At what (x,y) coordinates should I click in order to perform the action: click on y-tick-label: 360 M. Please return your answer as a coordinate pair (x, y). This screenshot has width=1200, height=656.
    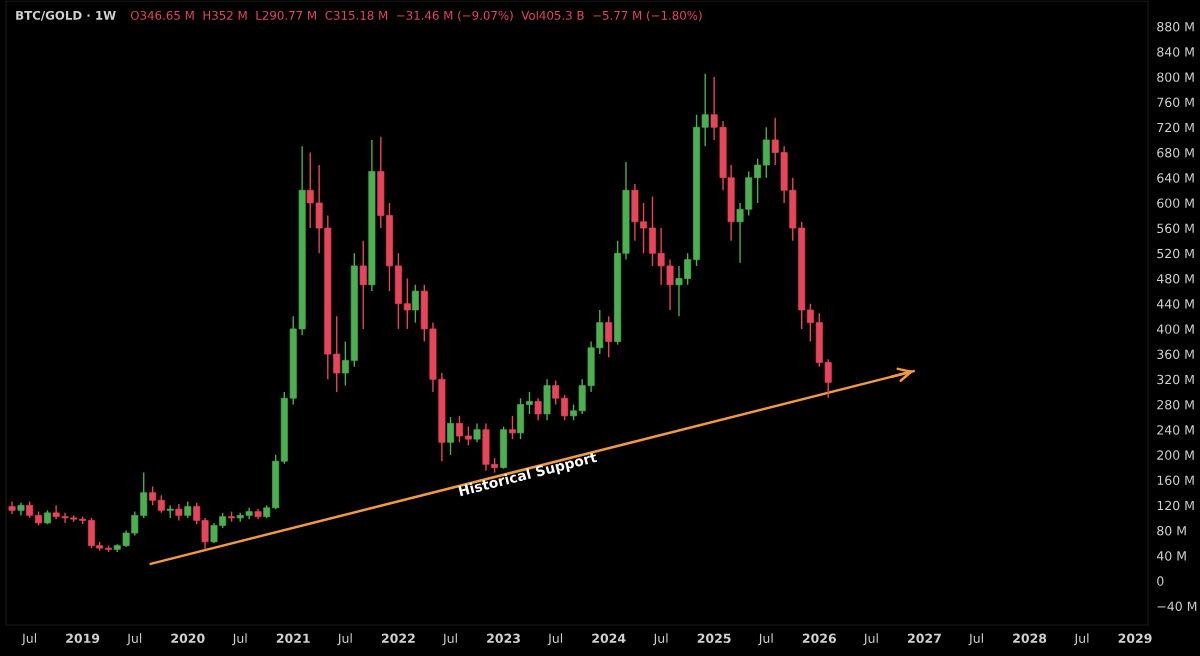
    Looking at the image, I should click on (1175, 354).